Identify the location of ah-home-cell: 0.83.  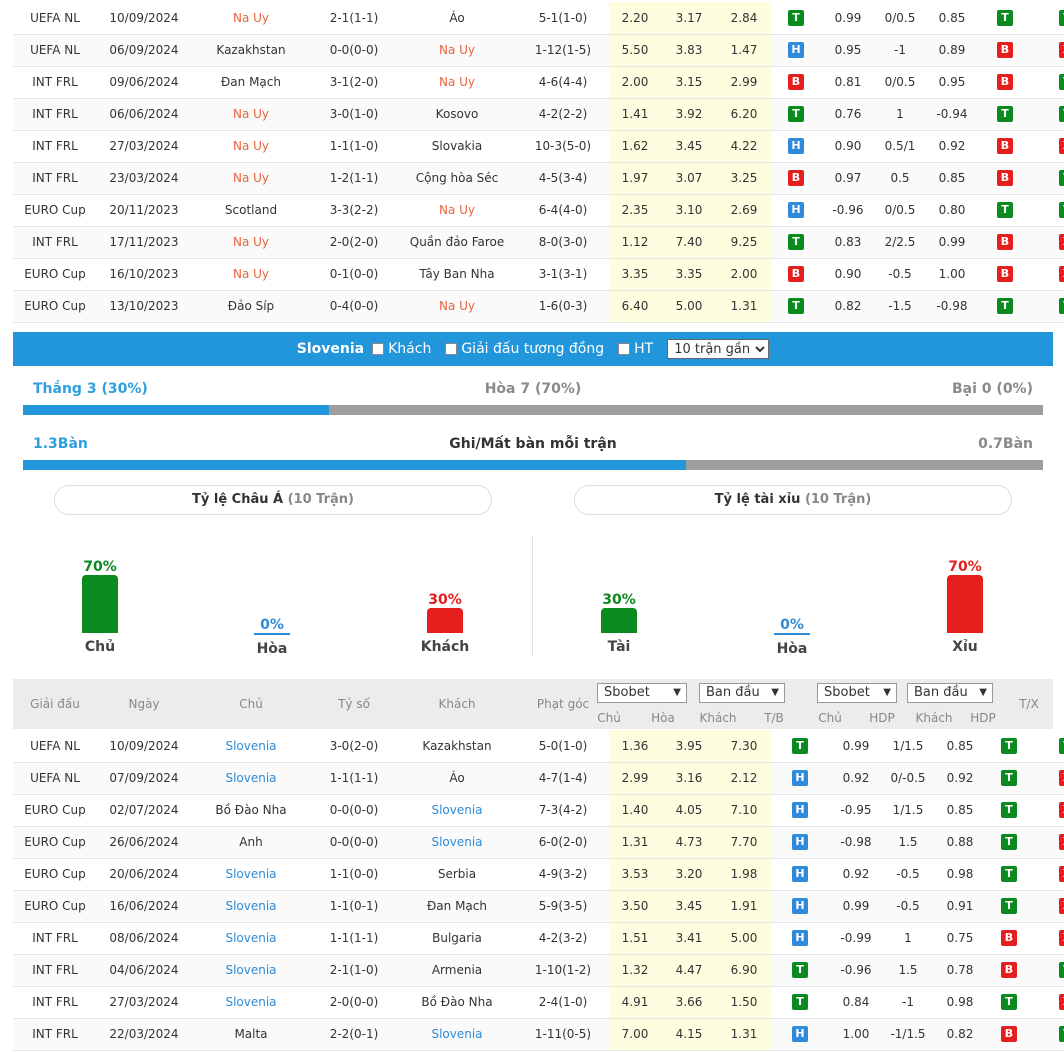
(848, 242).